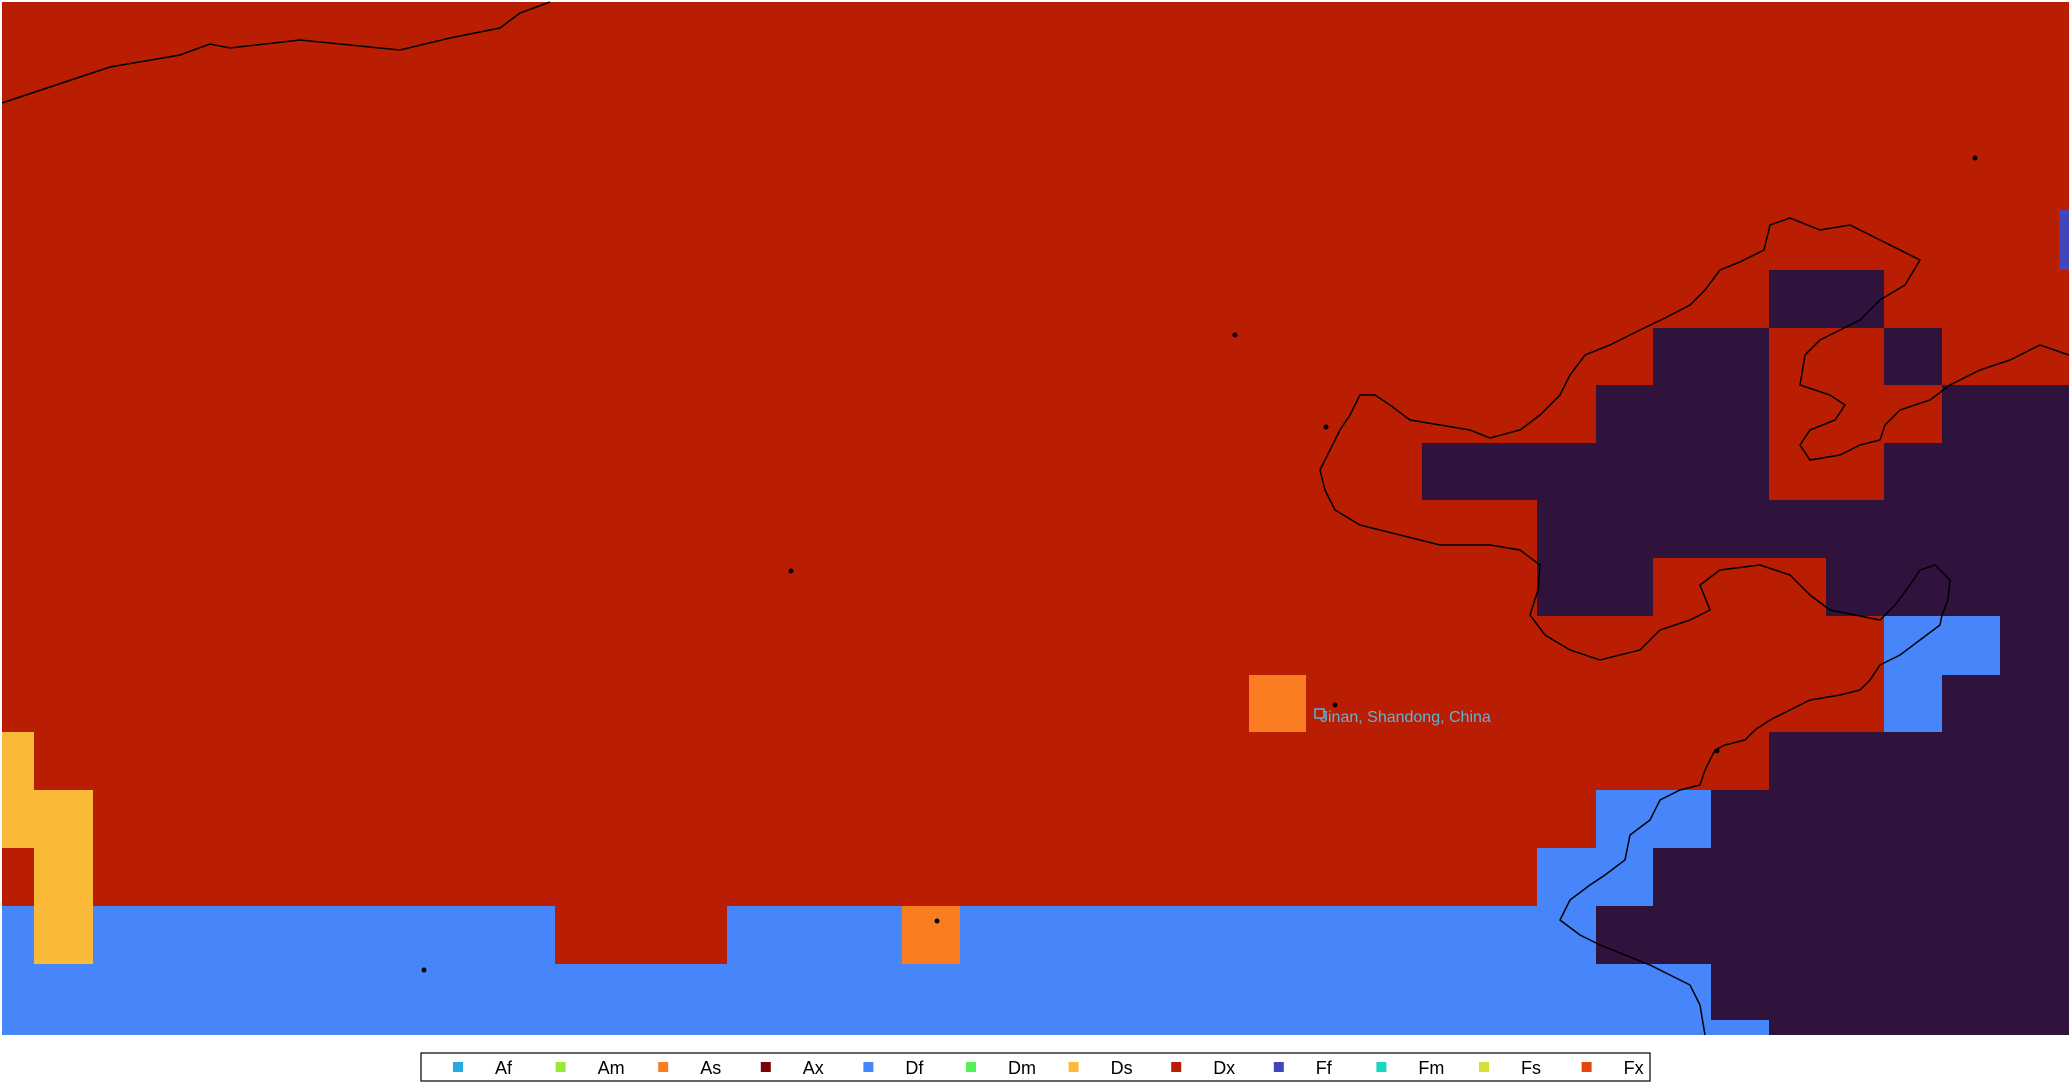 The width and height of the screenshot is (2071, 1085). What do you see at coordinates (765, 1067) in the screenshot?
I see `legend-swatch-ax` at bounding box center [765, 1067].